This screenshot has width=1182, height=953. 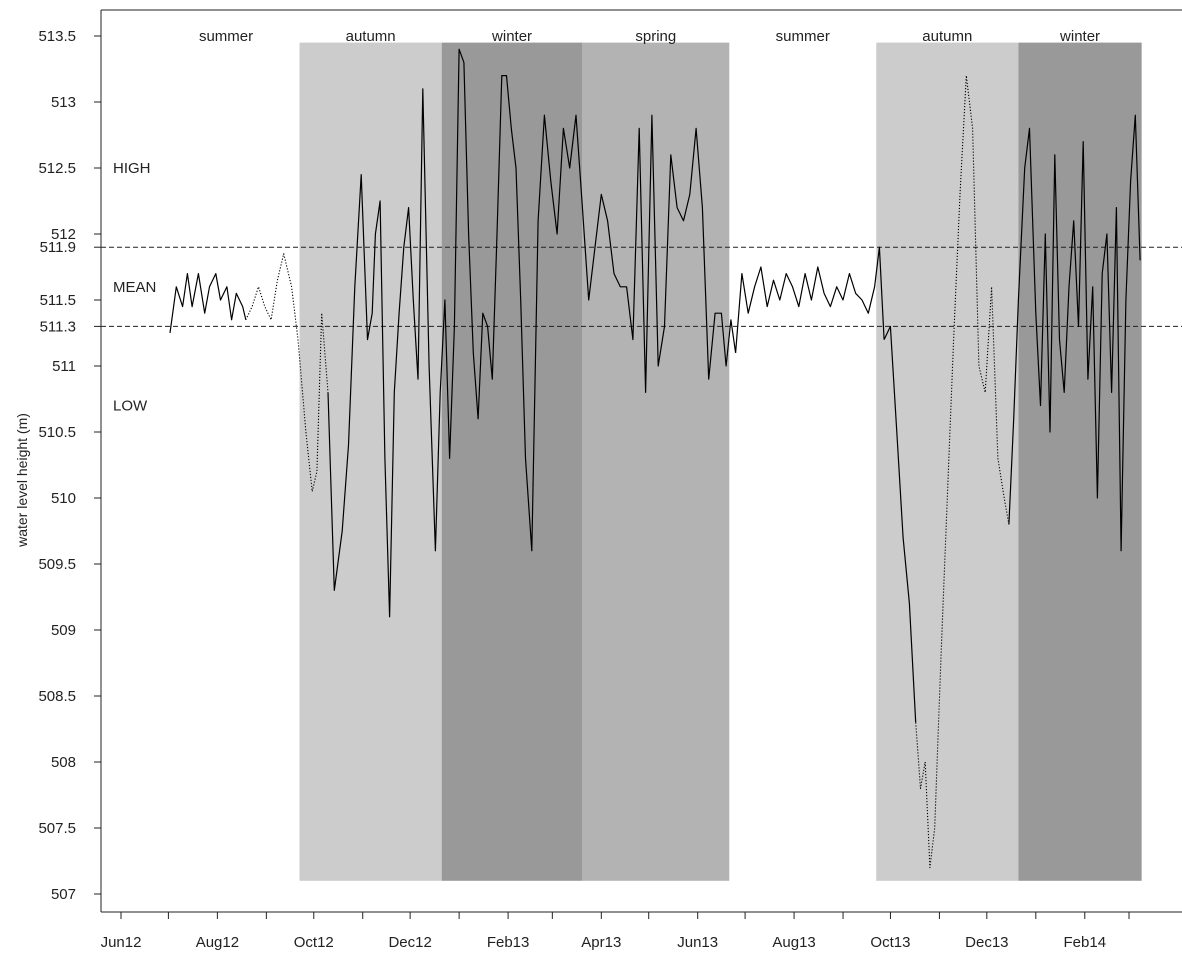 I want to click on y-tick-label: 508, so click(x=63, y=762).